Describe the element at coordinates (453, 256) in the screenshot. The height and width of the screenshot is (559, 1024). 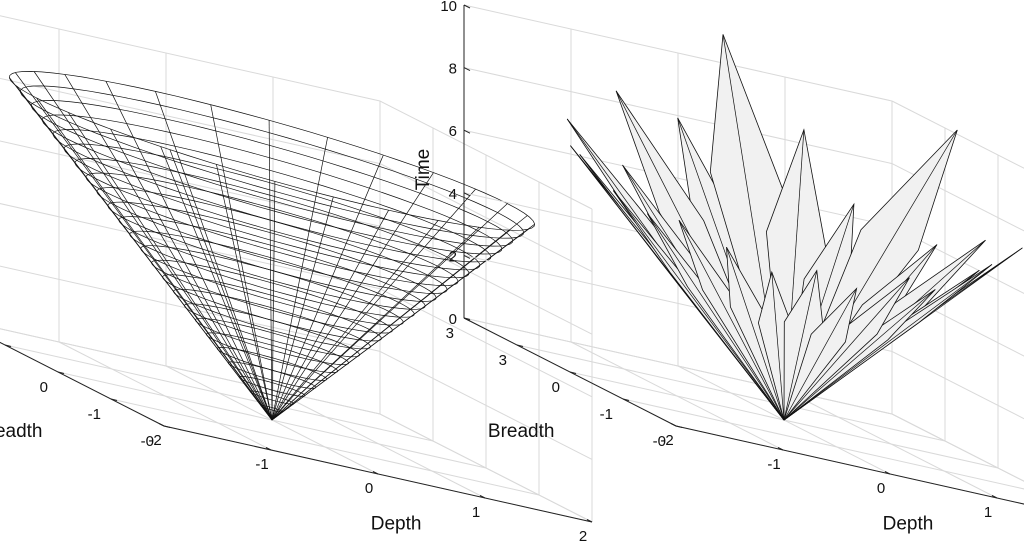
I see `time-tick-label: 2` at that location.